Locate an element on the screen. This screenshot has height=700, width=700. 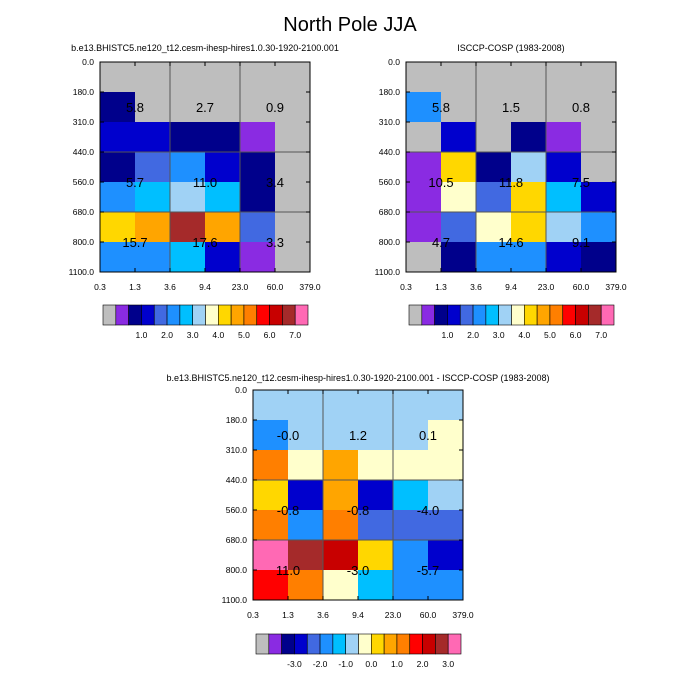
group-value-label: 5.8 is located at coordinates (135, 107).